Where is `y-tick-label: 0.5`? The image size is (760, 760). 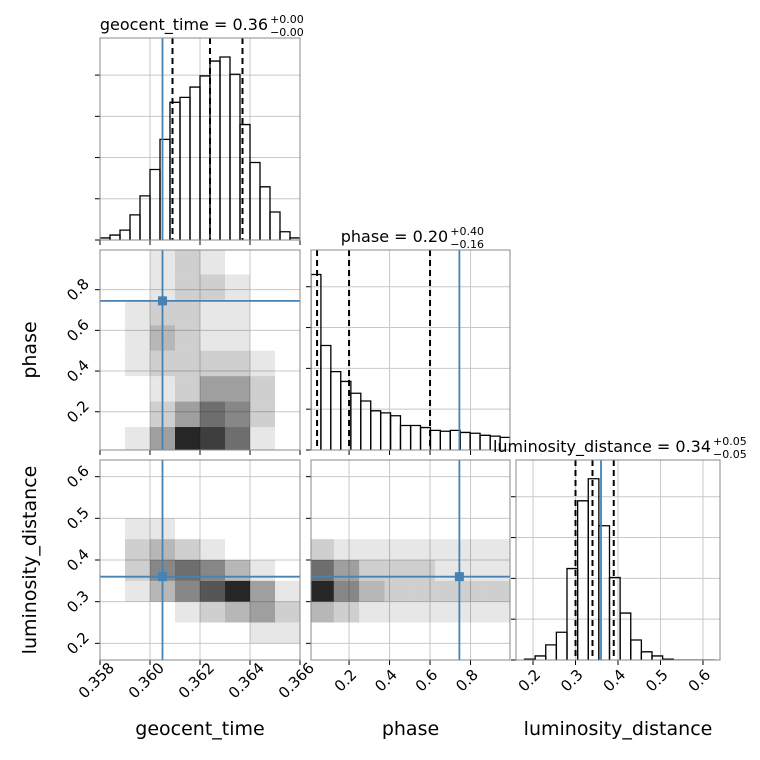
y-tick-label: 0.5 is located at coordinates (78, 519).